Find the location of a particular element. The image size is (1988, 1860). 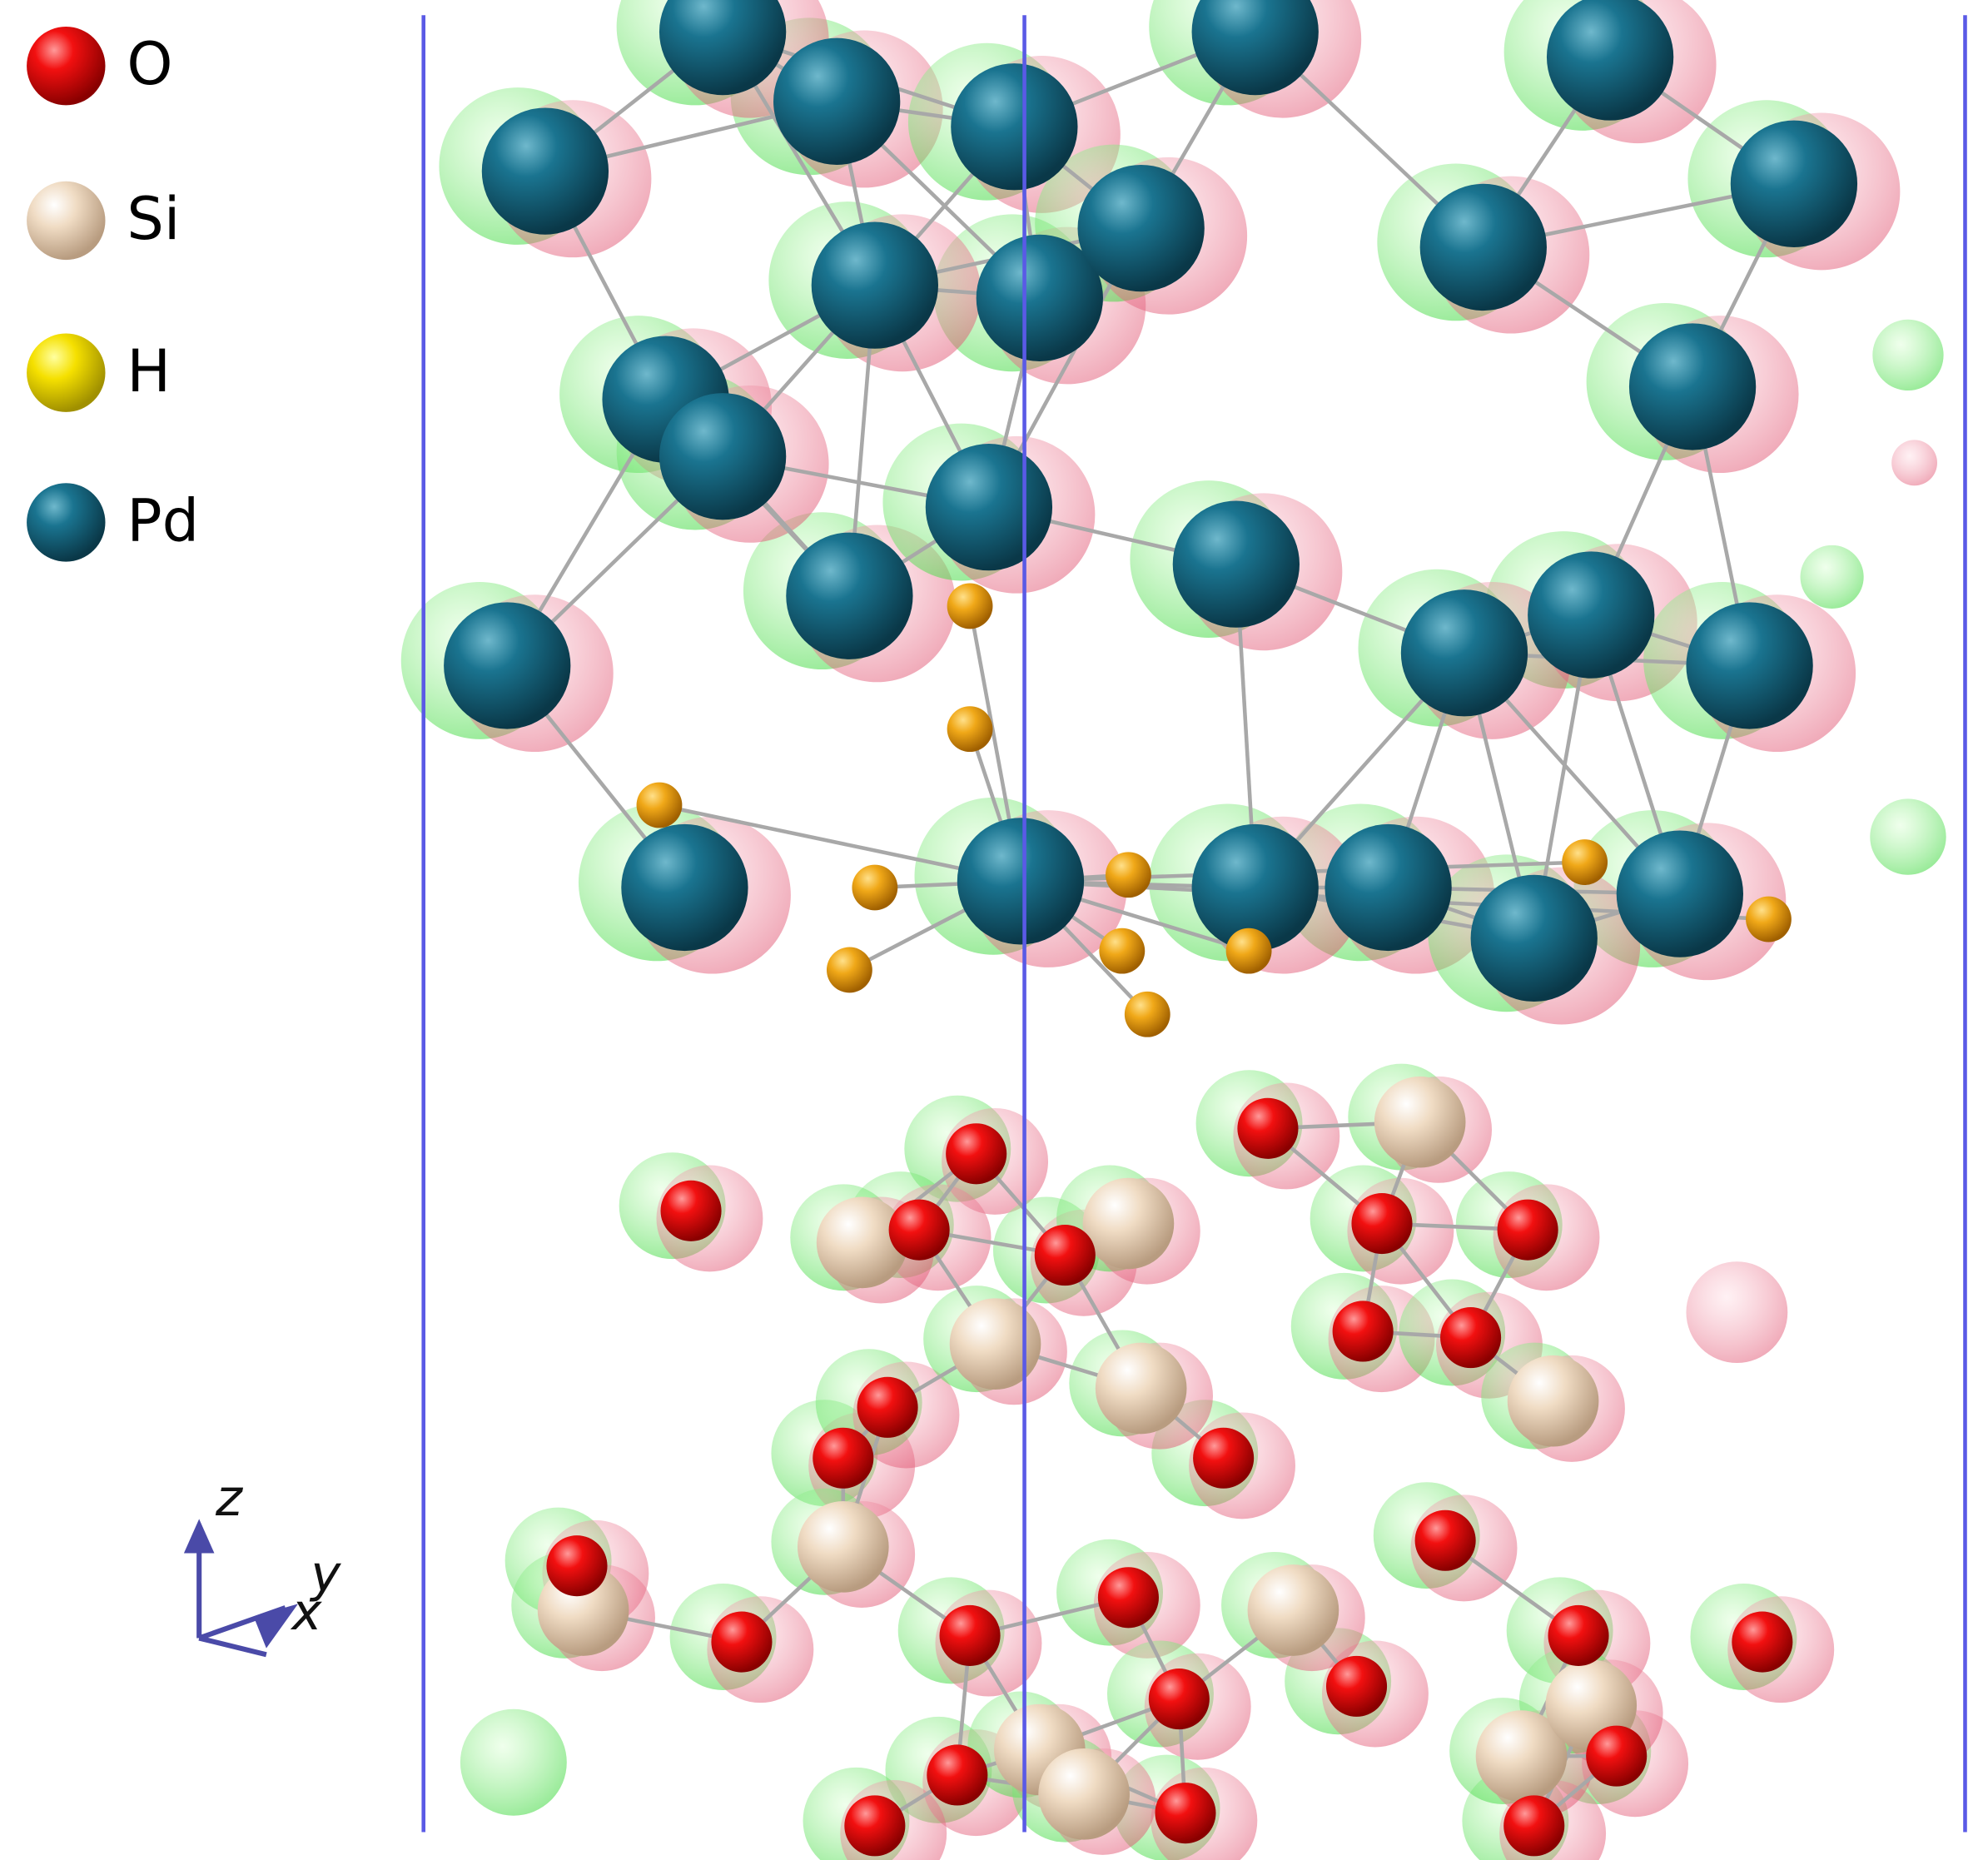

axis-indicator: z y x is located at coordinates (262, 1564).